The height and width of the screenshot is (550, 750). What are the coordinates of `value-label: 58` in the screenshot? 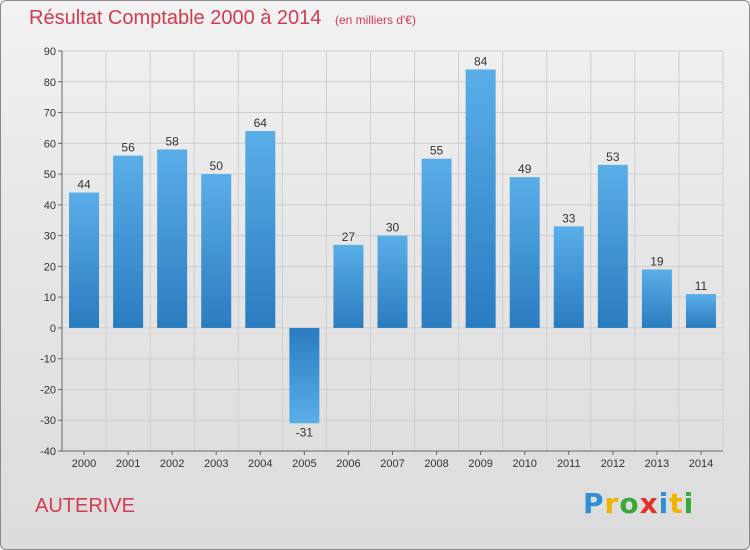 It's located at (172, 141).